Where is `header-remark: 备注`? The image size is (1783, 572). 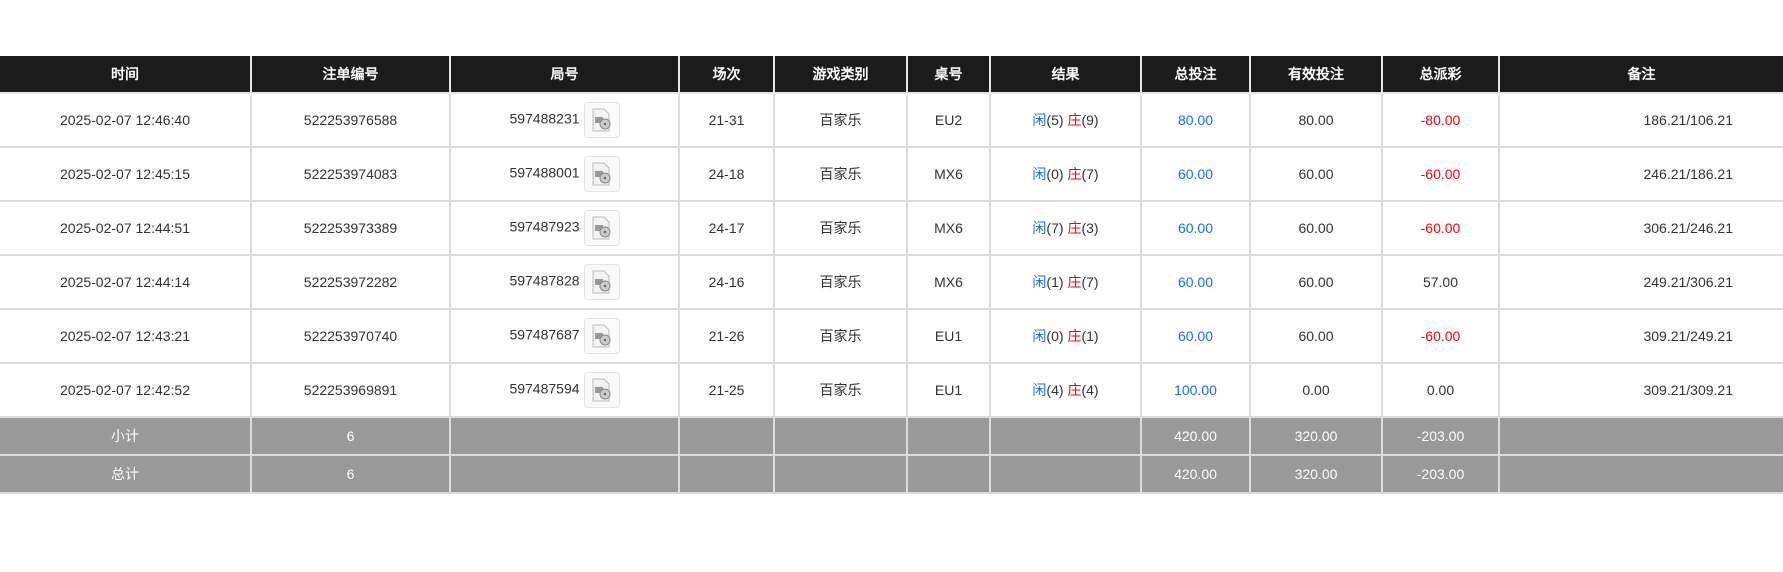 header-remark: 备注 is located at coordinates (1640, 75).